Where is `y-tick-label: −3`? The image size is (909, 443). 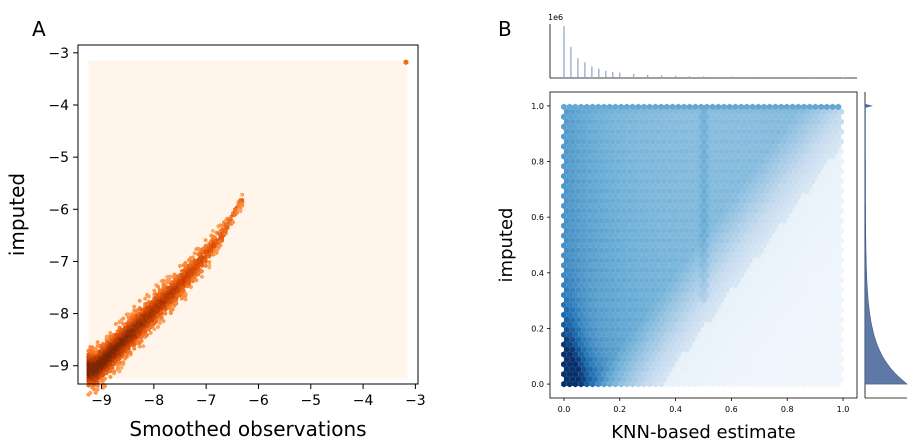
y-tick-label: −3 is located at coordinates (58, 54).